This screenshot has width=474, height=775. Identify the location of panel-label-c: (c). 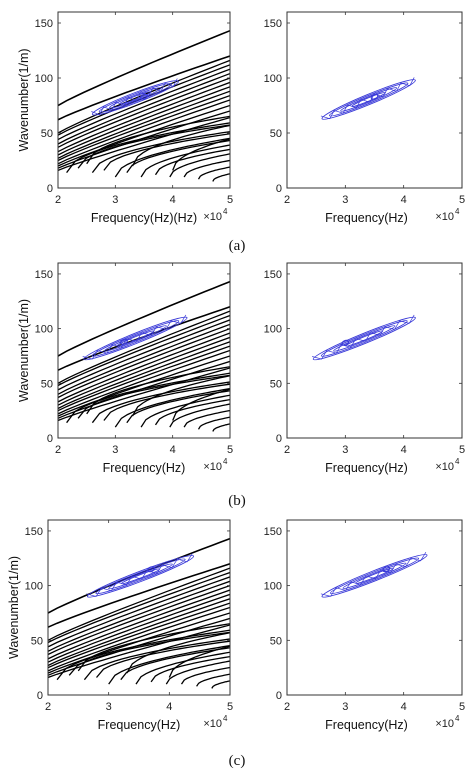
(237, 761).